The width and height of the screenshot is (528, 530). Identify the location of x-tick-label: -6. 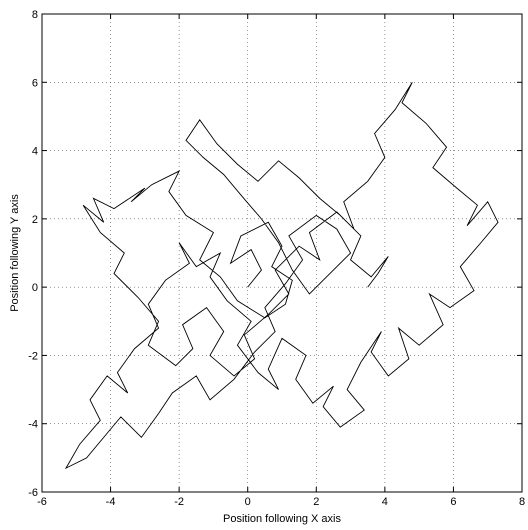
(42, 502).